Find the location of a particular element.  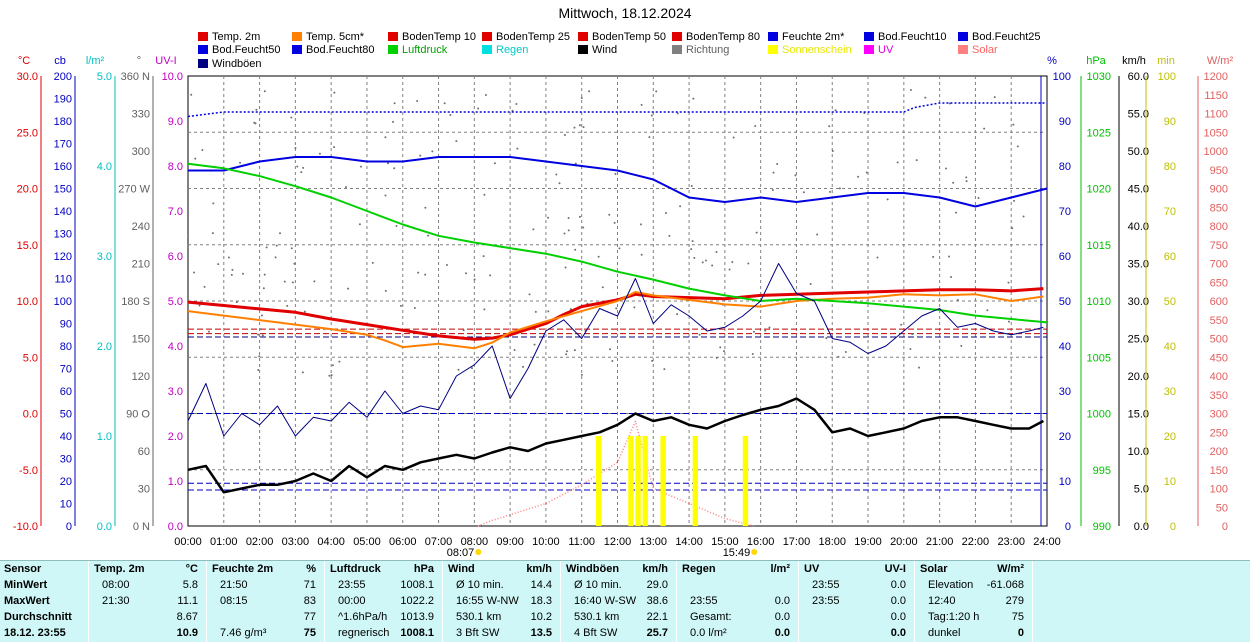

stats-cell: Feuchte 2m is located at coordinates (243, 569).